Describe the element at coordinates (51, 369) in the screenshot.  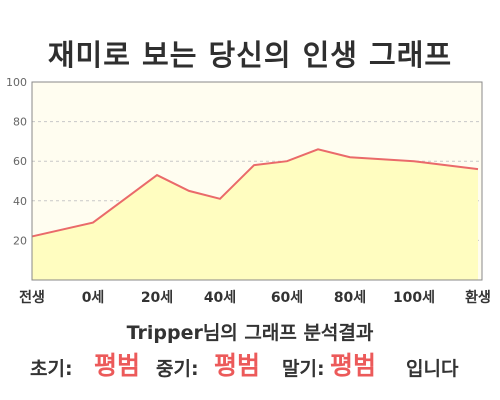
I see `early-label: 초기:` at that location.